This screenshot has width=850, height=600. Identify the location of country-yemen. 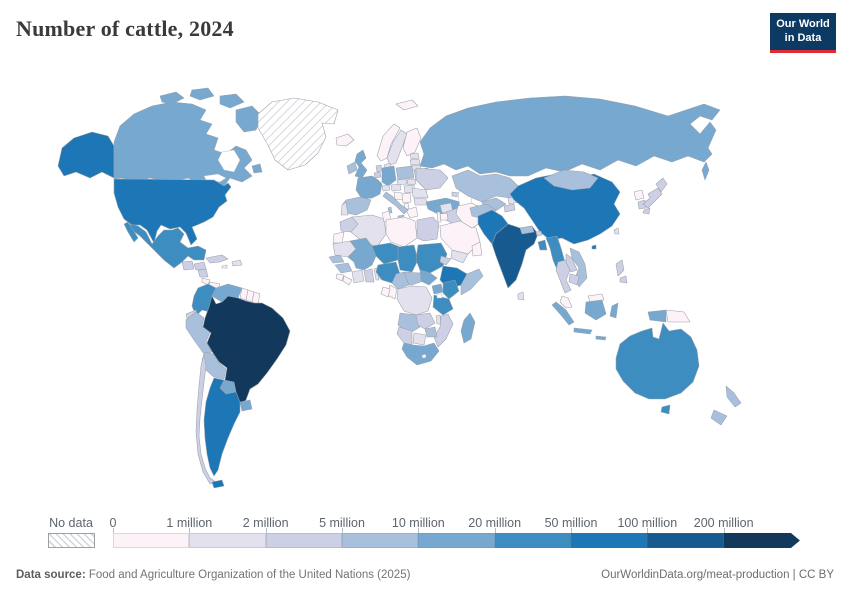
(459, 256).